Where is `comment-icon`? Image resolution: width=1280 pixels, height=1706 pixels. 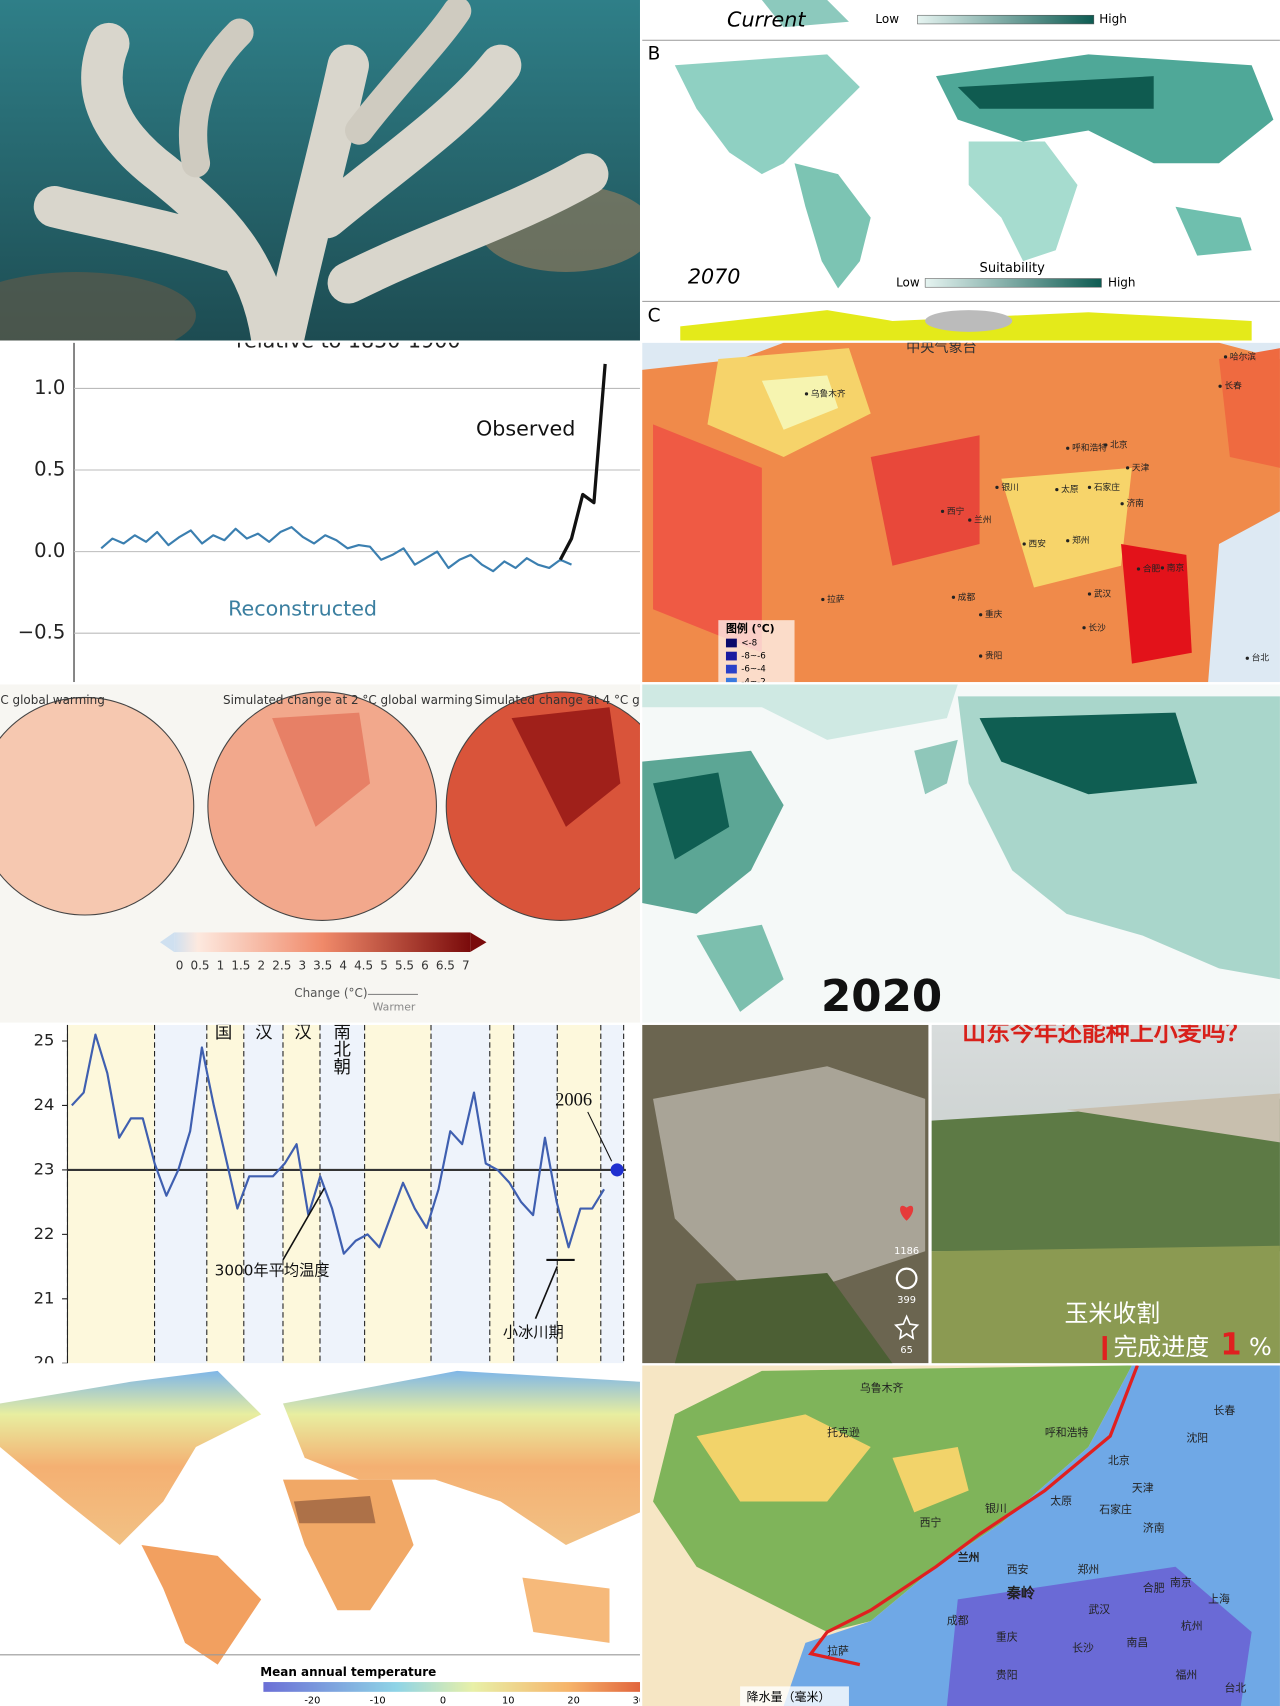 comment-icon is located at coordinates (906, 1278).